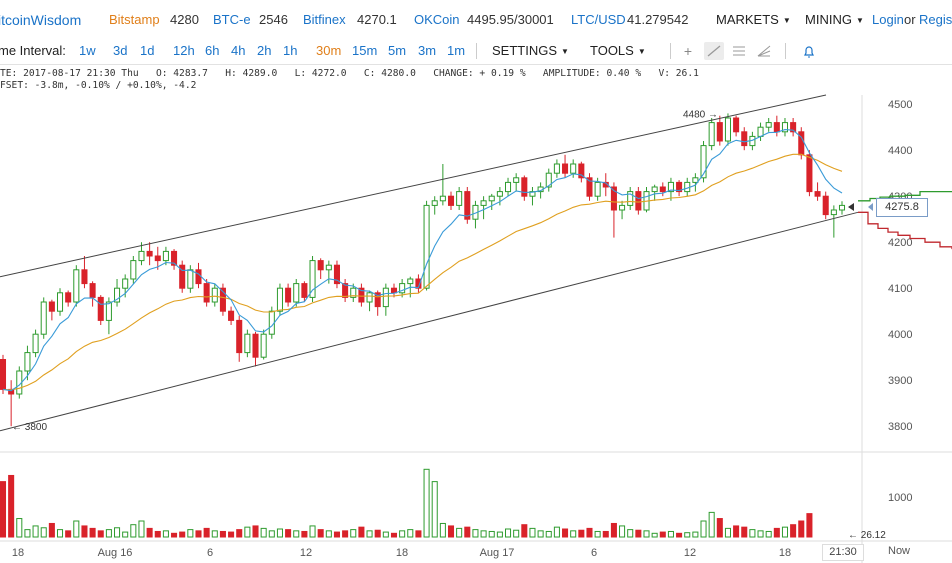 The height and width of the screenshot is (563, 952). What do you see at coordinates (329, 50) in the screenshot?
I see `interval-30m: 30m` at bounding box center [329, 50].